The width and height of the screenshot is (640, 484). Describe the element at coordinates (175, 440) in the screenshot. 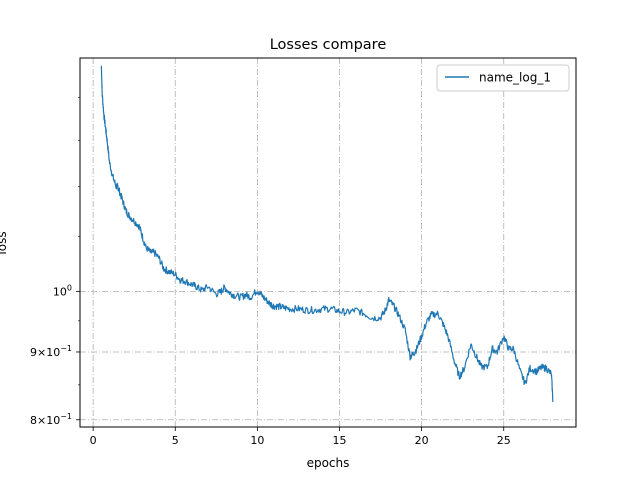

I see `x-tick-label: 5` at that location.